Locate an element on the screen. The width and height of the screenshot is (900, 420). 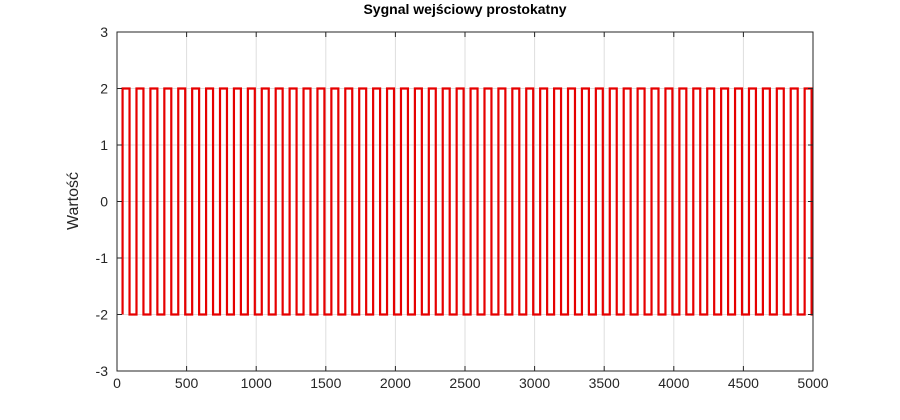
x-tick-label: 4000 is located at coordinates (673, 383).